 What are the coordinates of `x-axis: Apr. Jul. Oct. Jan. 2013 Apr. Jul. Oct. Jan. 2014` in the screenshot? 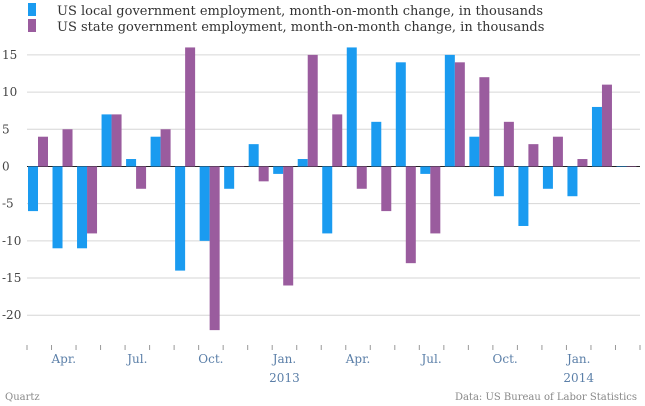 It's located at (333, 365).